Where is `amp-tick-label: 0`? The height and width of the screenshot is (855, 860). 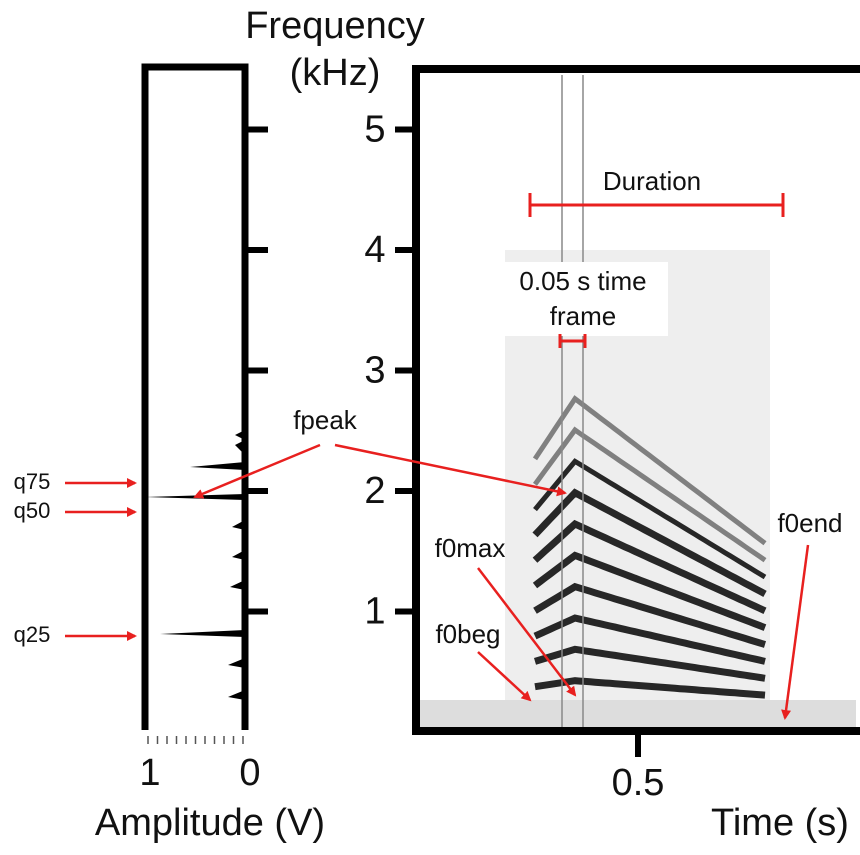
amp-tick-label: 0 is located at coordinates (249, 773).